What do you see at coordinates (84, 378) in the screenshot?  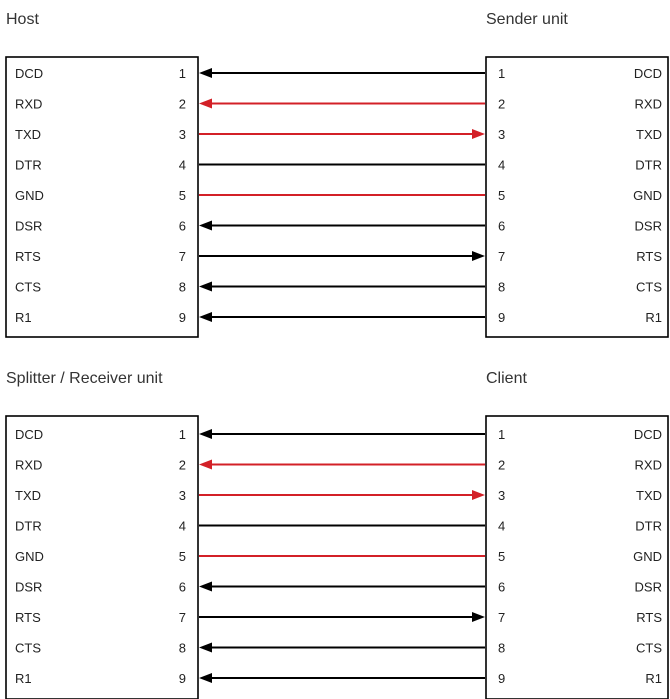 I see `left-device-title: Splitter / Receiver unit` at bounding box center [84, 378].